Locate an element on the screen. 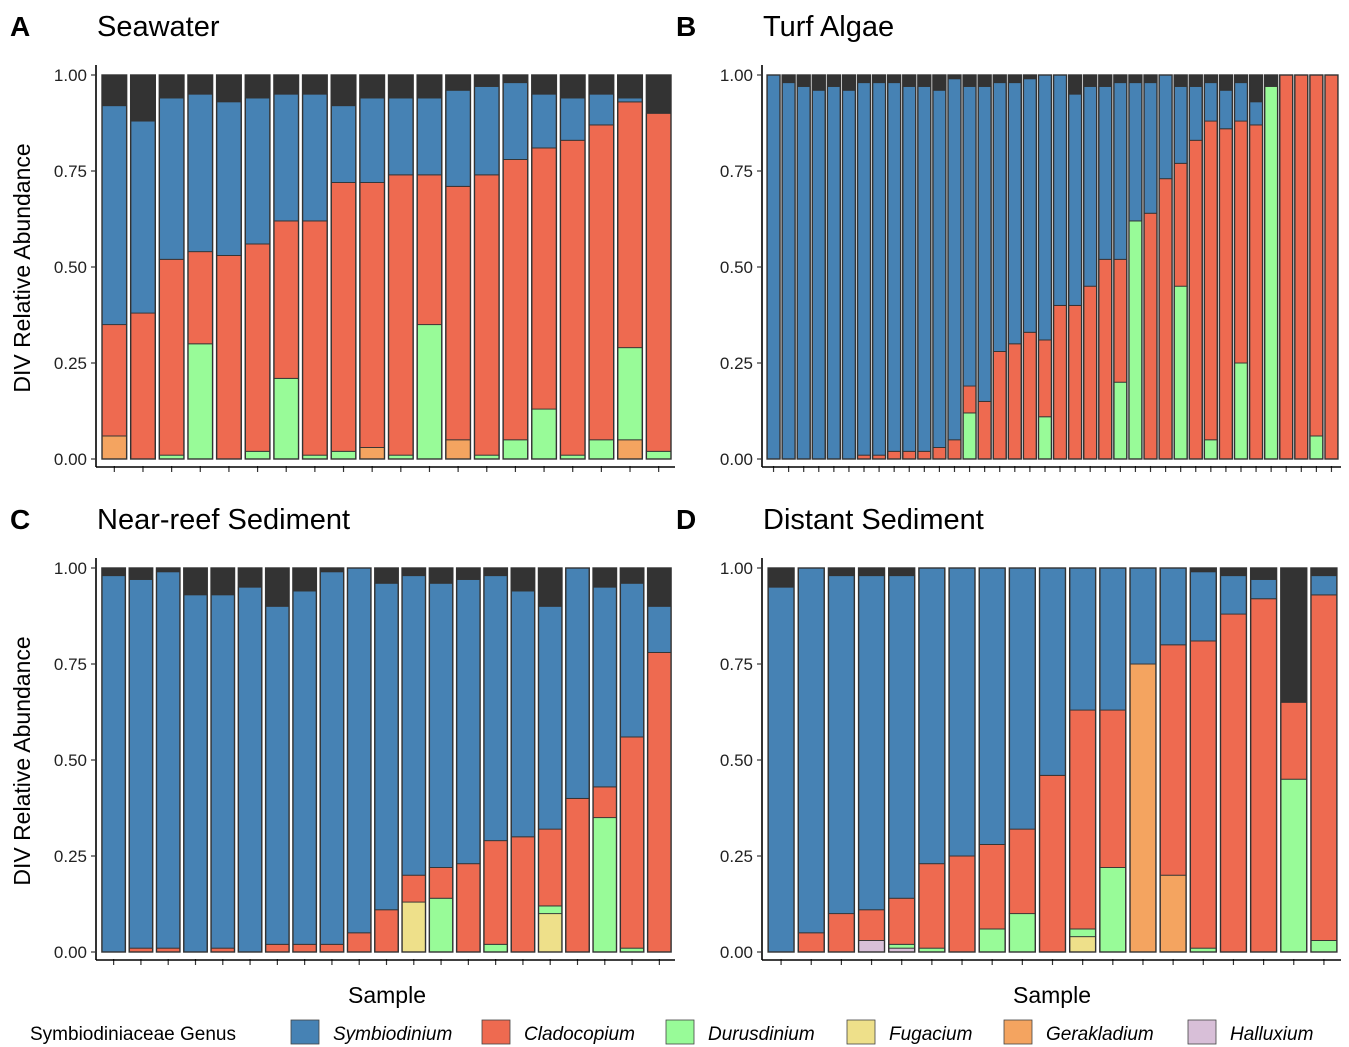  legend-title: Symbiodiniaceae Genus is located at coordinates (133, 1034).